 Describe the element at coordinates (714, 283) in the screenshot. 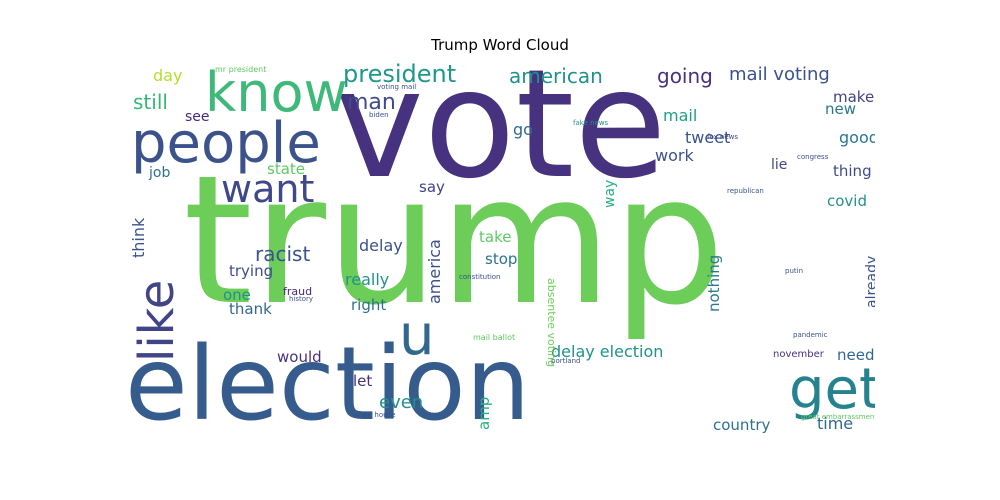

I see `word-nothing: nothing` at that location.